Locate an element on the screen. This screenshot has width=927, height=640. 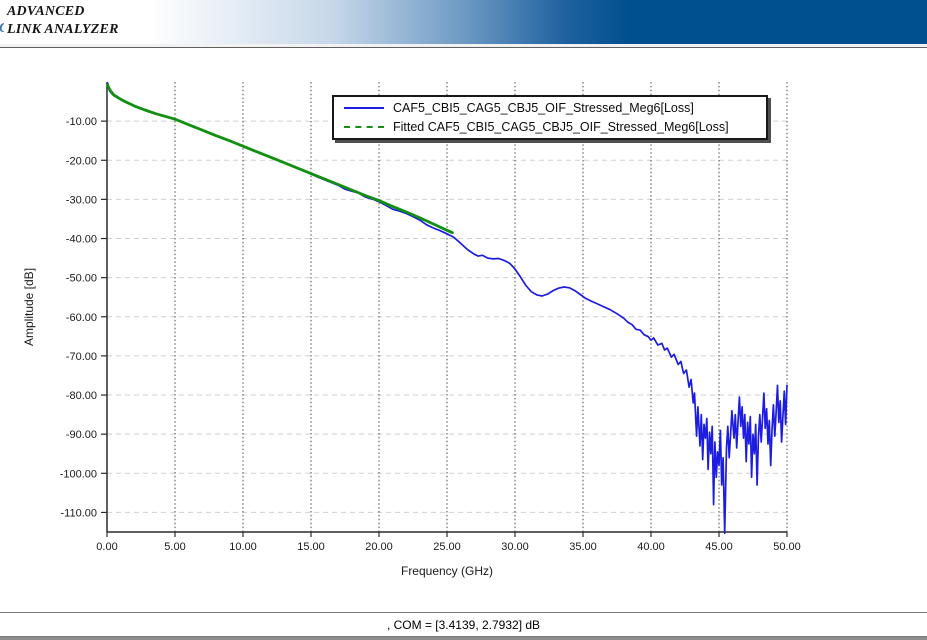
header-strip is located at coordinates (463, 45).